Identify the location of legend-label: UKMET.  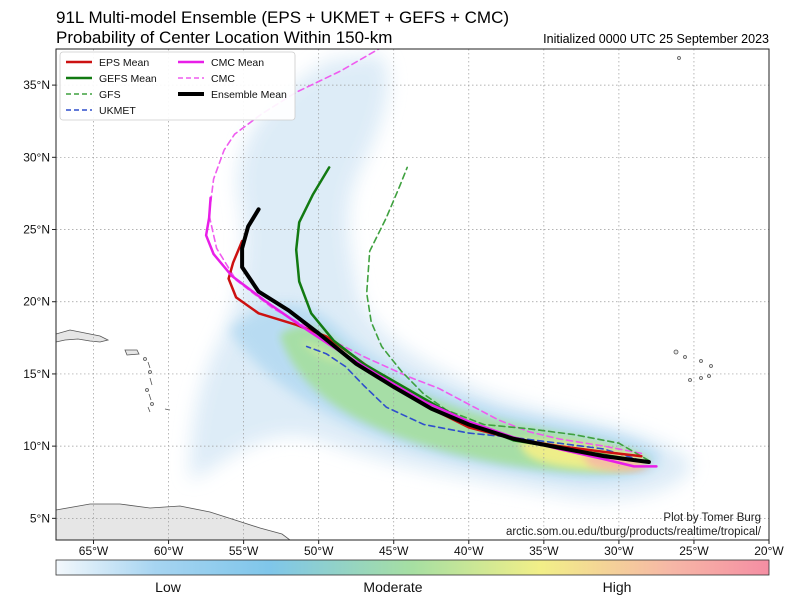
(117, 111).